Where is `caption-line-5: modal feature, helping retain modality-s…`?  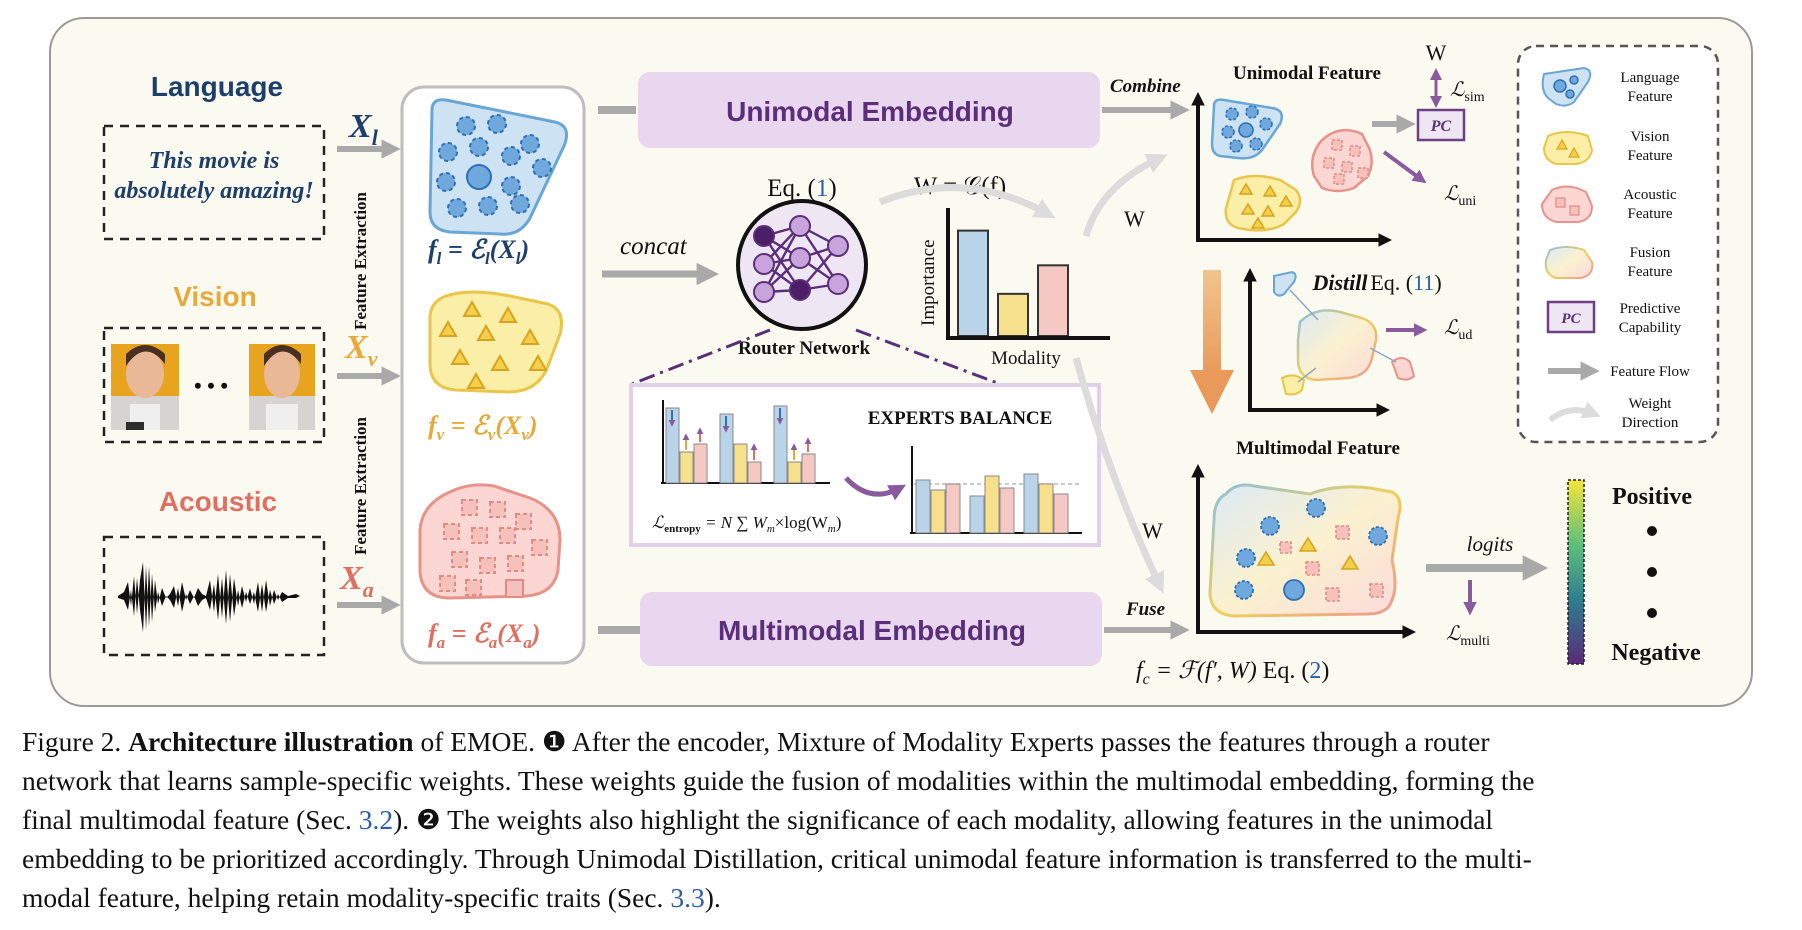
caption-line-5: modal feature, helping retain modality-s… is located at coordinates (902, 897).